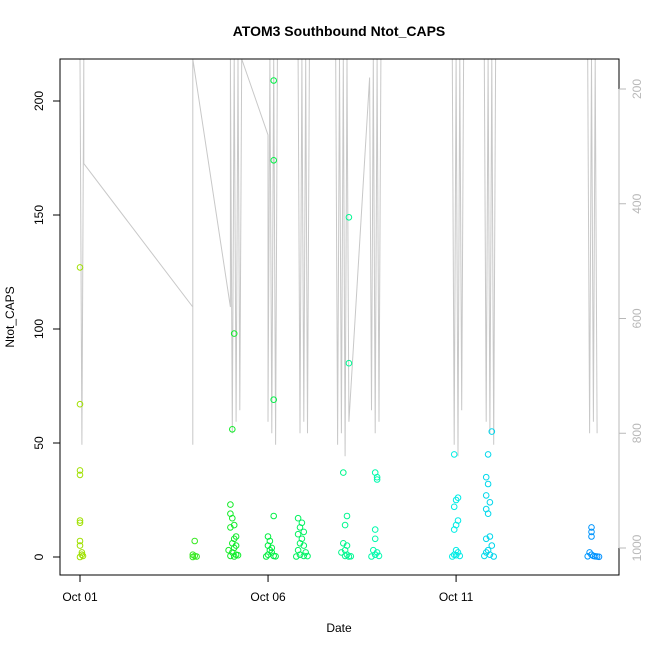 Image resolution: width=650 pixels, height=650 pixels. What do you see at coordinates (39, 101) in the screenshot?
I see `y-tick-label: 200` at bounding box center [39, 101].